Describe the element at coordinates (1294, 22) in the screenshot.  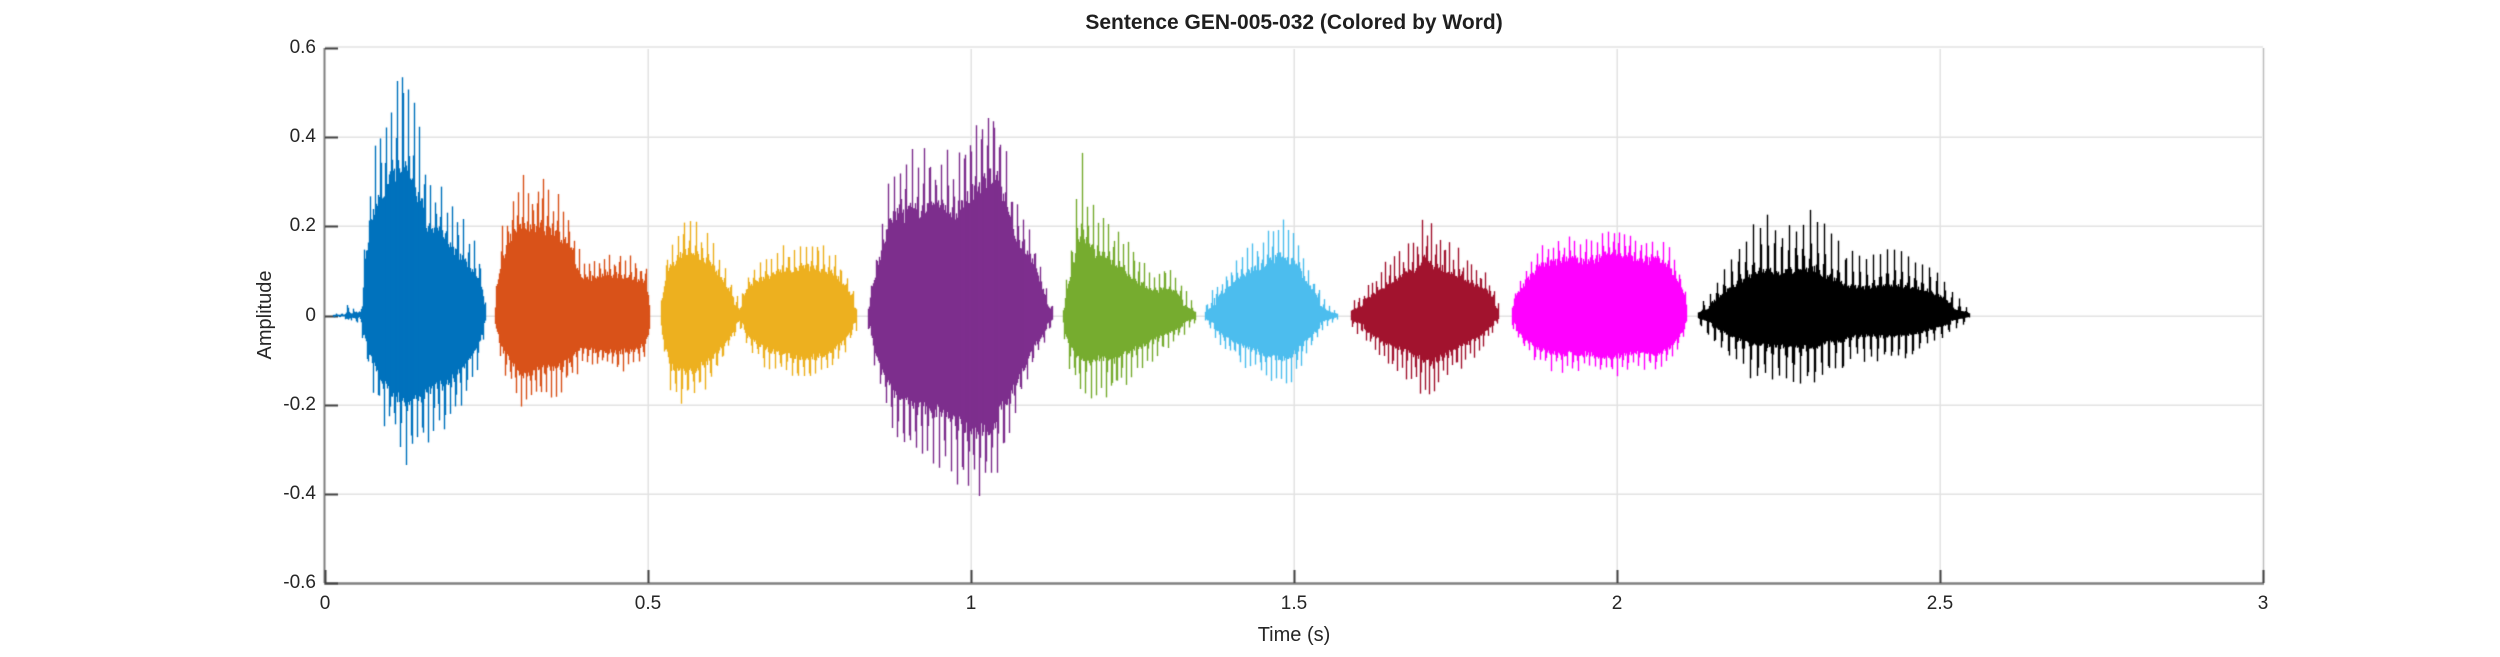
I see `chart-title: Sentence GEN-005-032 (Colored by Word)` at that location.